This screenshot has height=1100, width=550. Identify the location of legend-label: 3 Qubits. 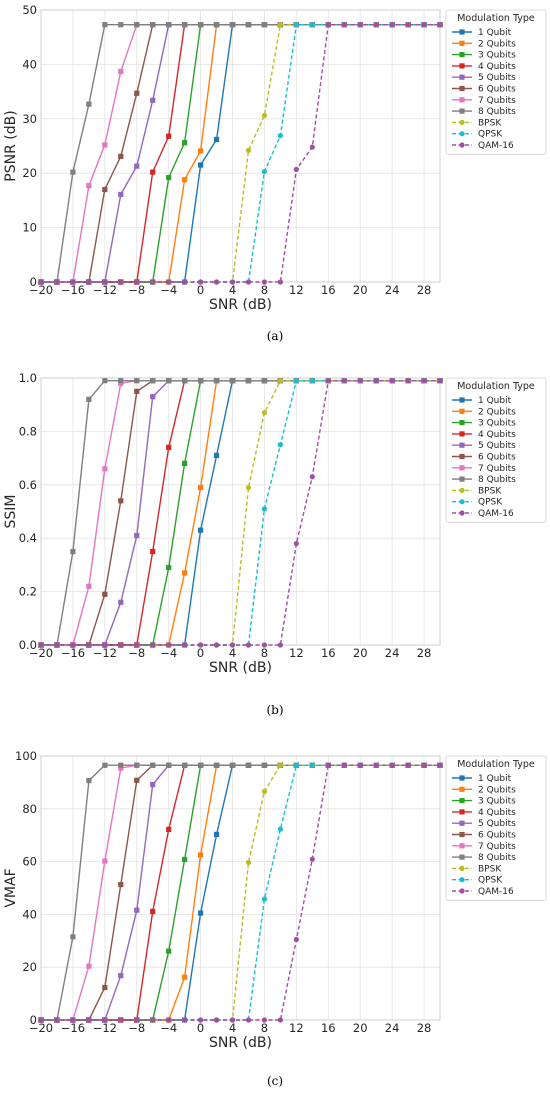
(497, 56).